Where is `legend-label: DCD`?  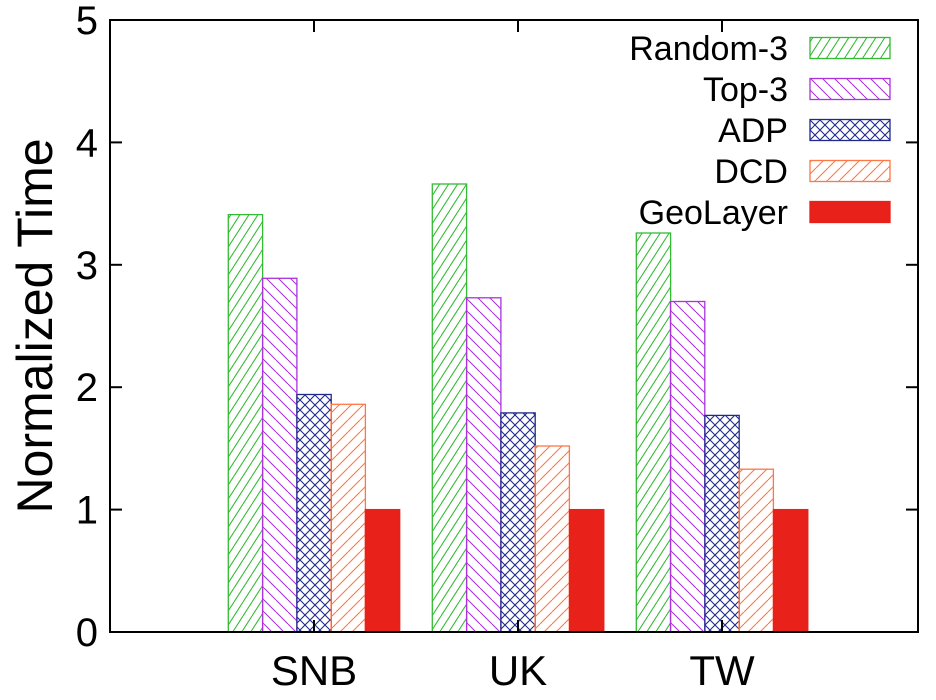 legend-label: DCD is located at coordinates (751, 172).